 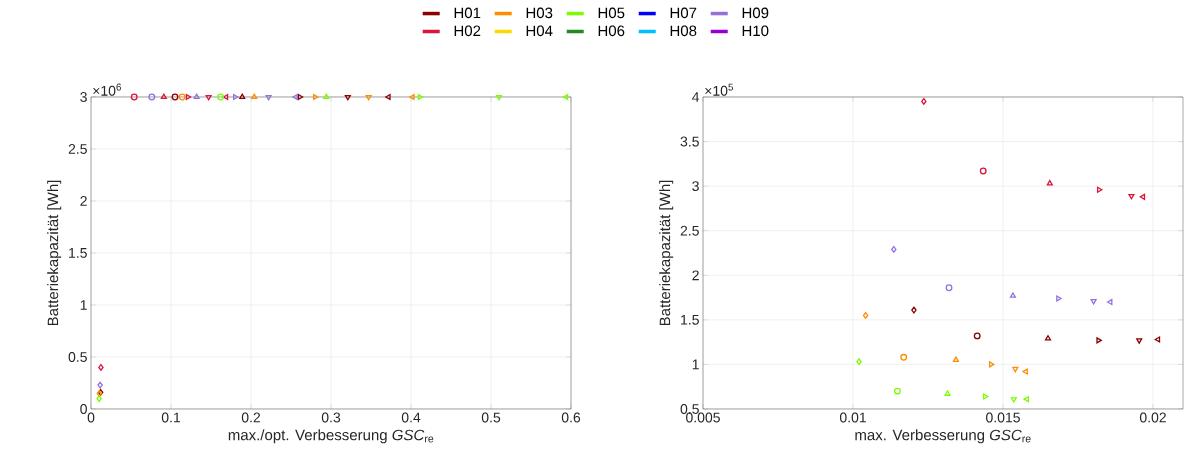 What do you see at coordinates (611, 31) in the screenshot?
I see `legend-label: H06` at bounding box center [611, 31].